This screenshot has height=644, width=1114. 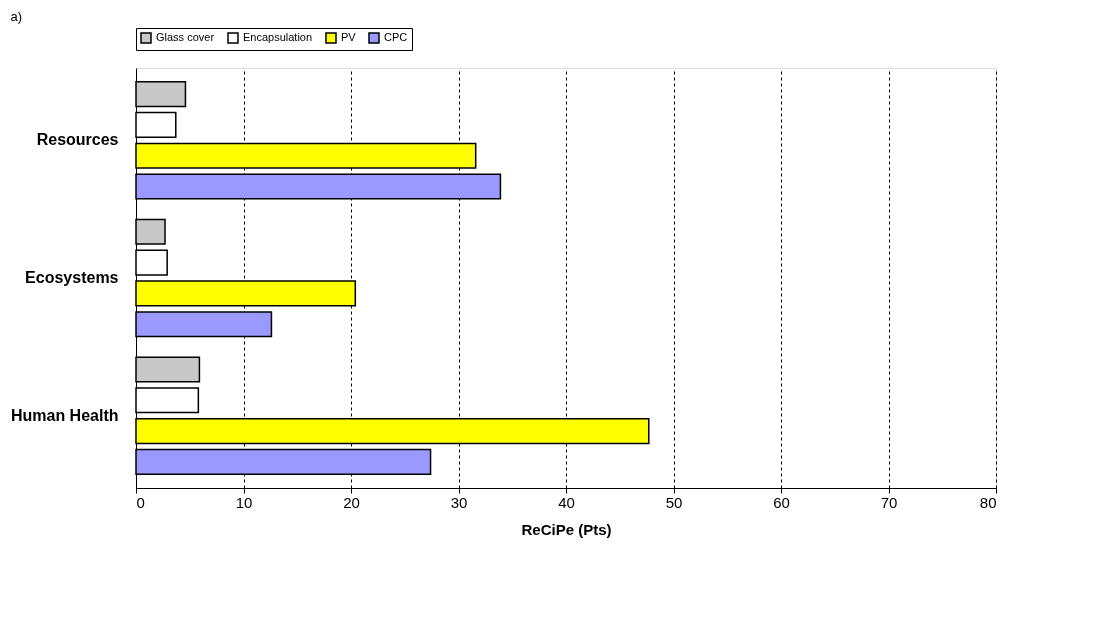 What do you see at coordinates (351, 502) in the screenshot?
I see `x-tick-label: 20` at bounding box center [351, 502].